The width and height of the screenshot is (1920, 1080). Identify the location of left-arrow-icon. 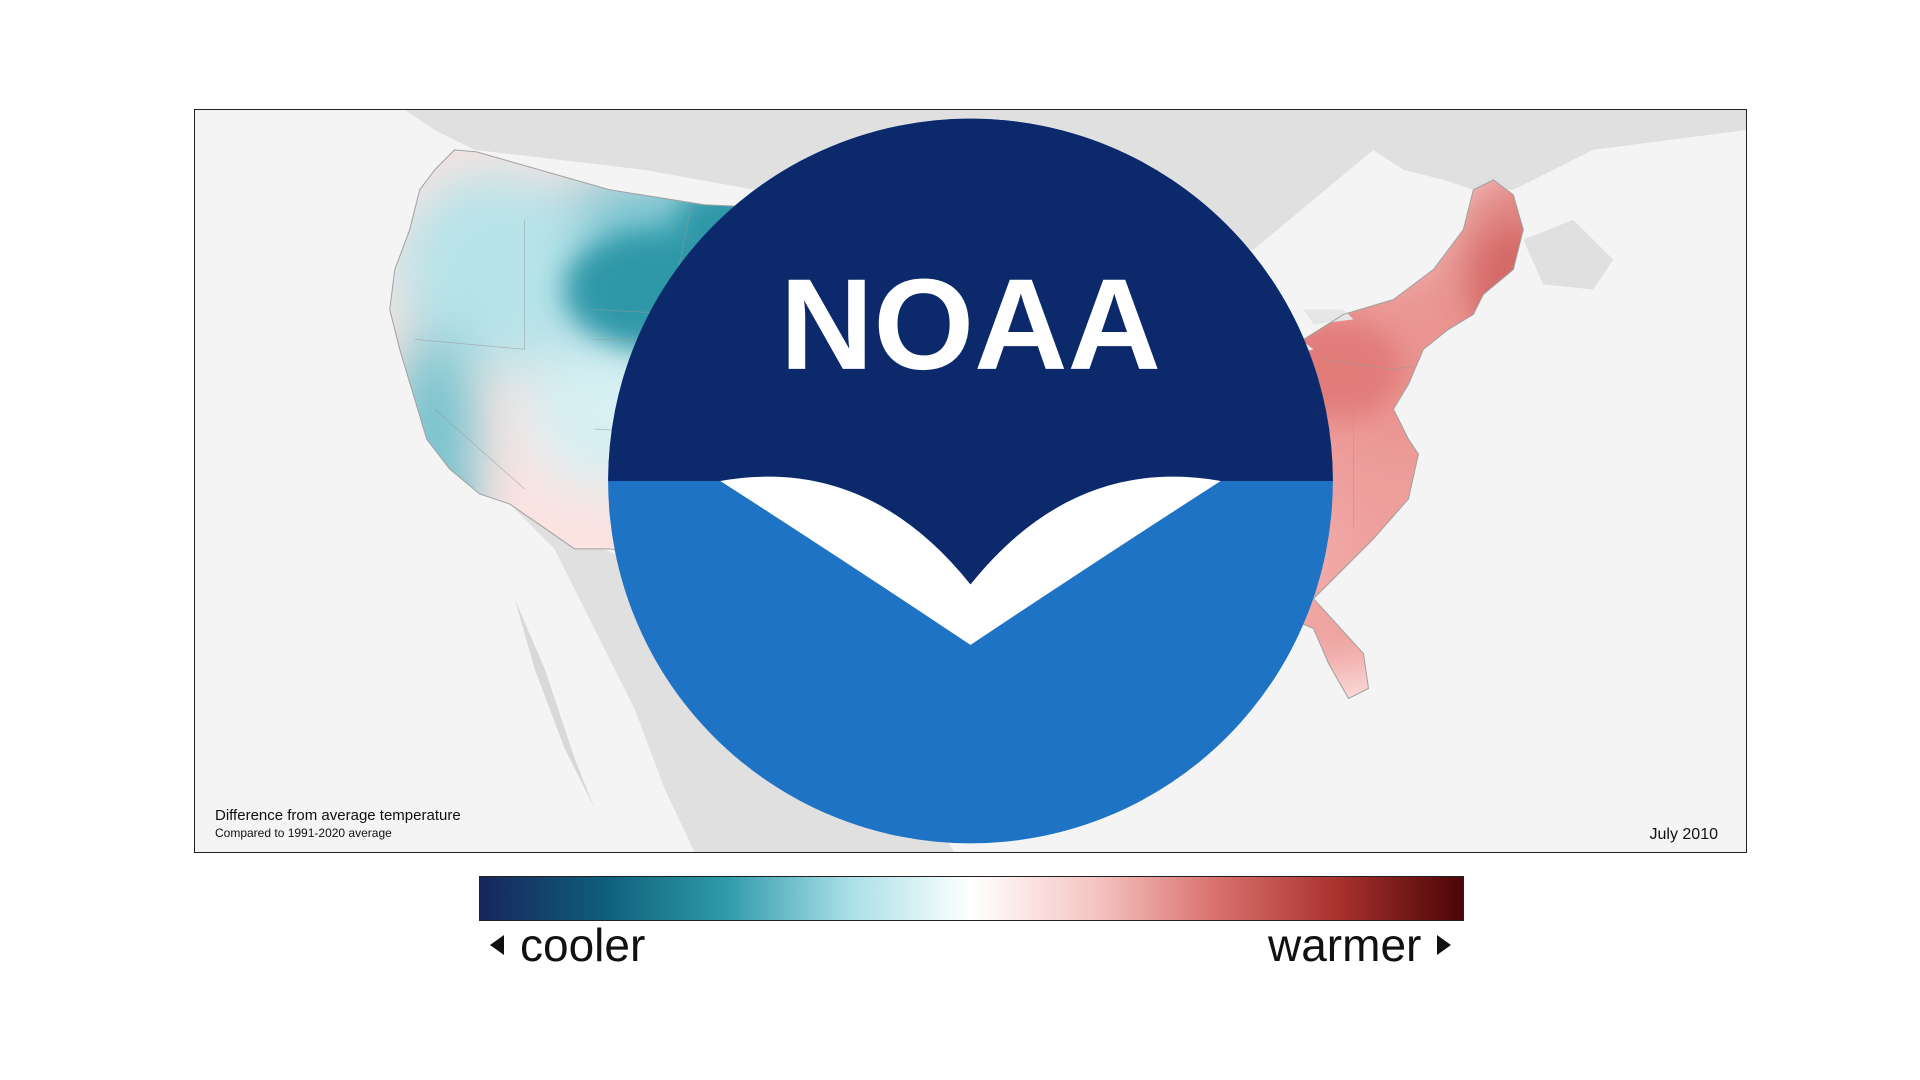
(497, 945).